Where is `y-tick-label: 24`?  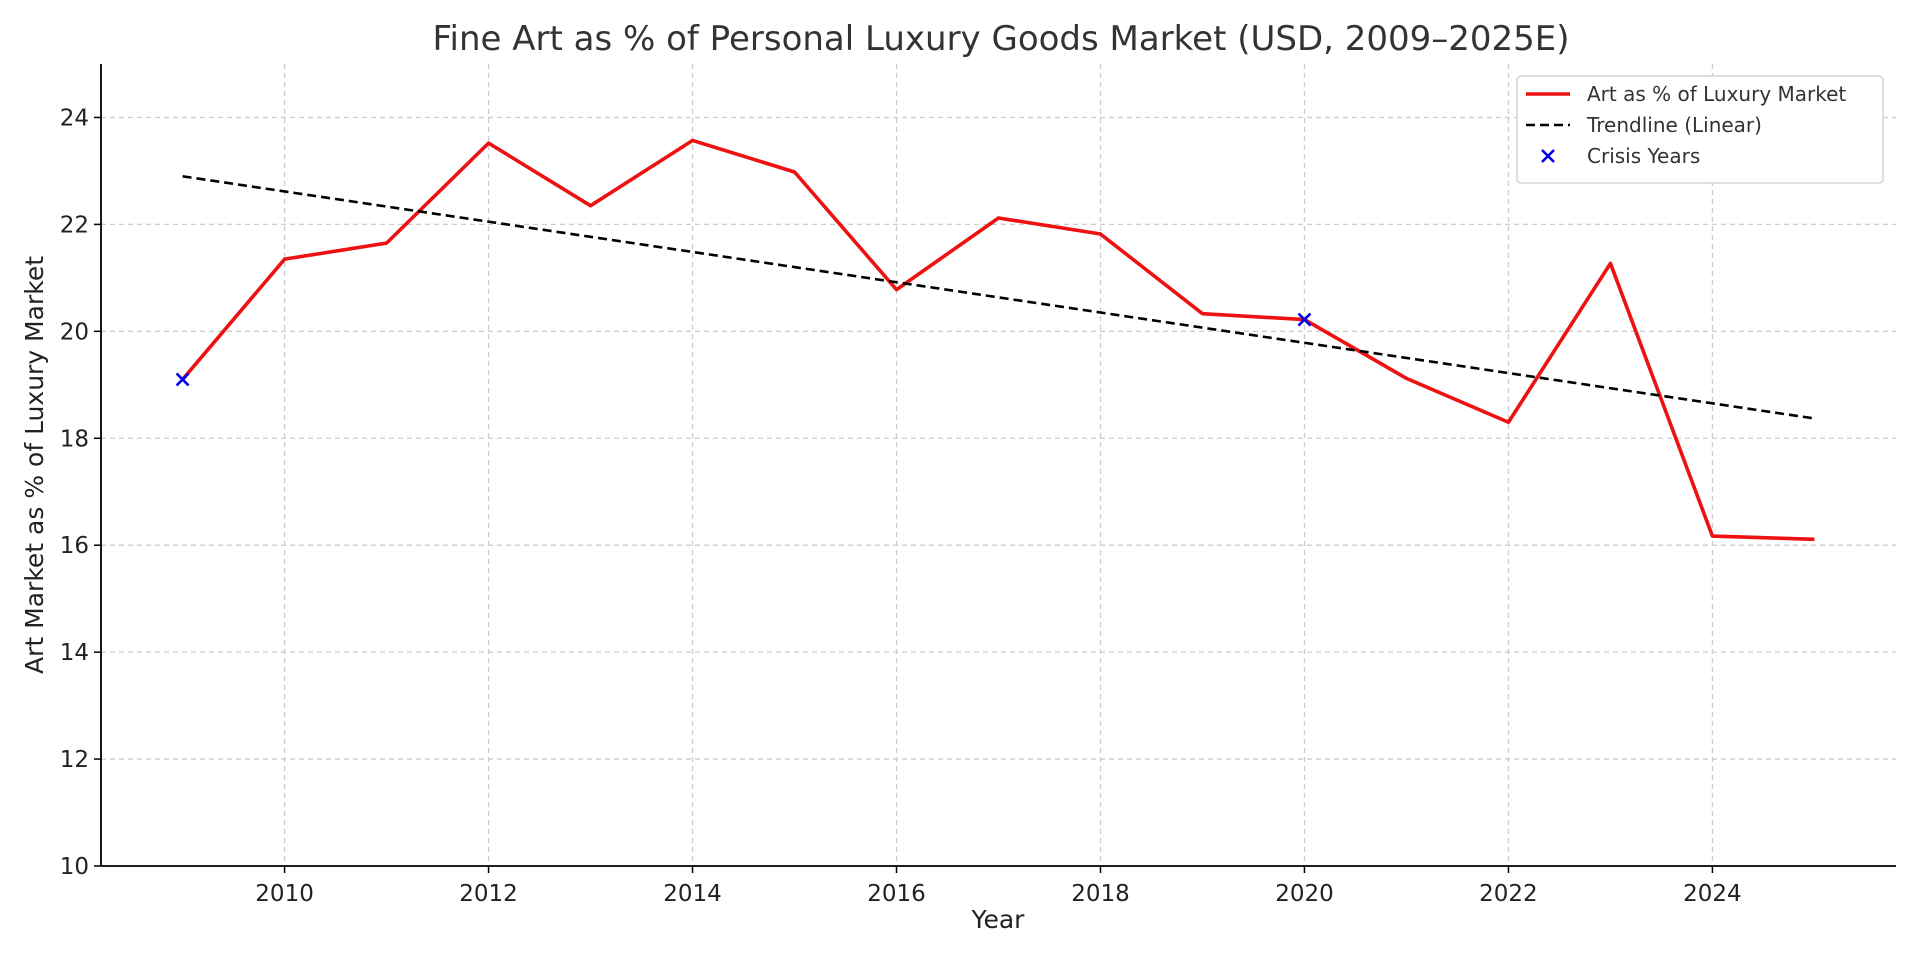
y-tick-label: 24 is located at coordinates (74, 118).